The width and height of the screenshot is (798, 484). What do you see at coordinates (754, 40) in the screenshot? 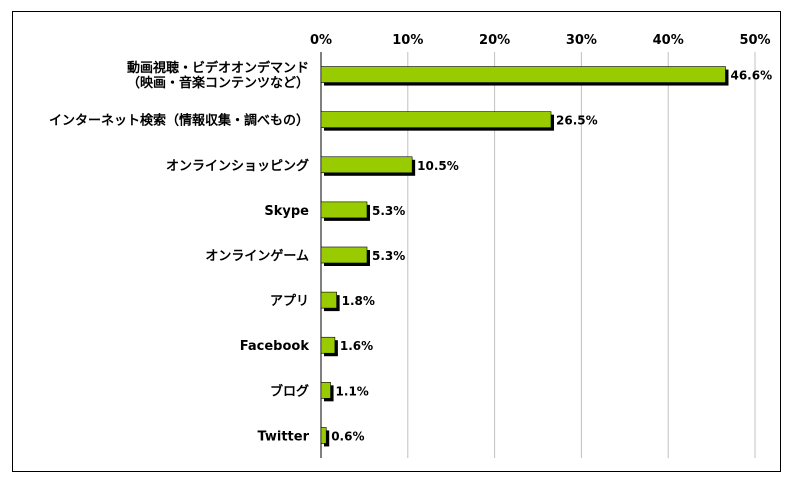
I see `x-tick-label: 50%` at bounding box center [754, 40].